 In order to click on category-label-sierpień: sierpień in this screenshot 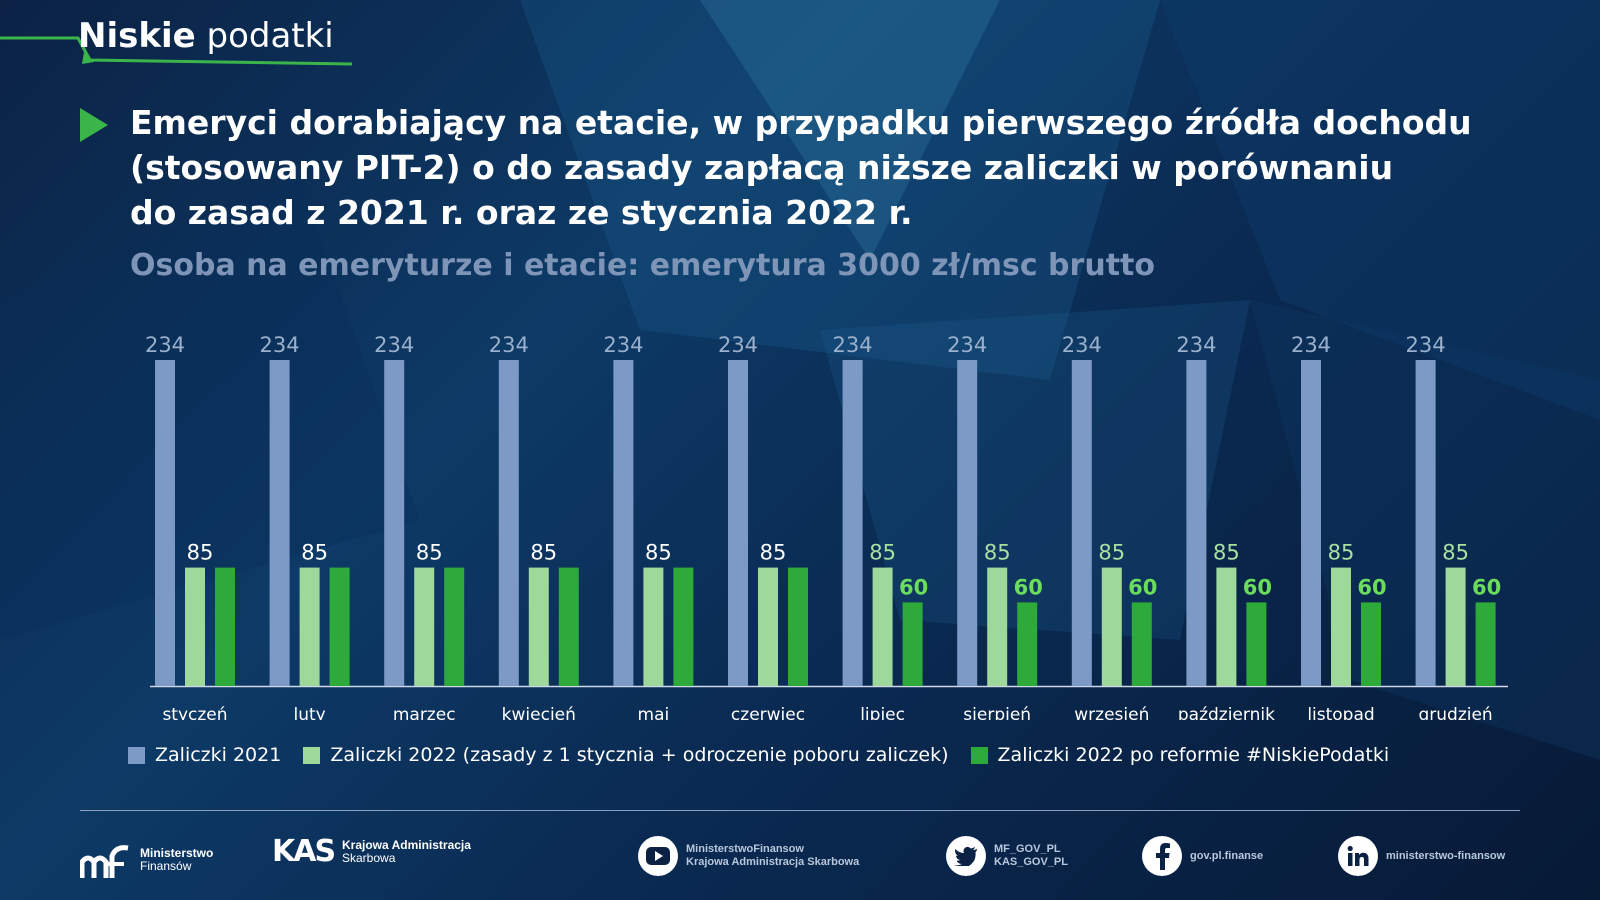, I will do `click(997, 712)`.